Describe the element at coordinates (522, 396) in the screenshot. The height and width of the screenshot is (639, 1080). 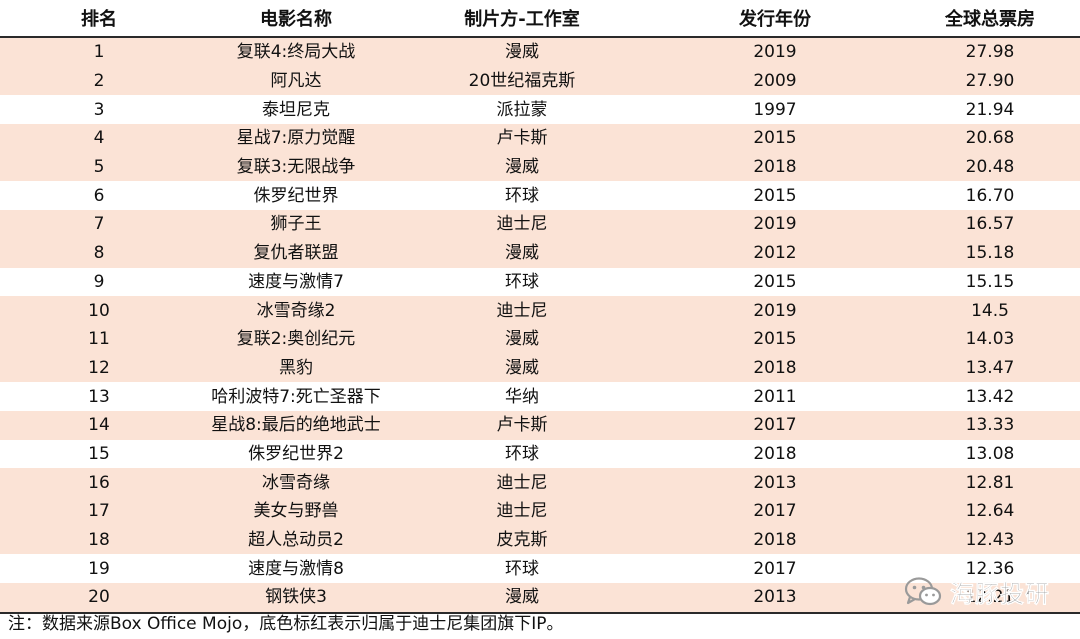
I see `cell-studio: 华纳` at that location.